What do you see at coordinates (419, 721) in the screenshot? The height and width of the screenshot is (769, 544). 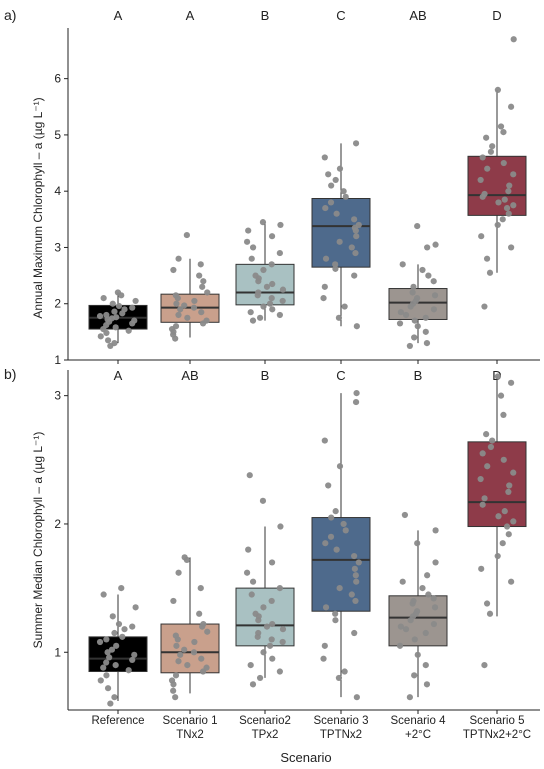 I see `x-tick-label: Scenario 4` at bounding box center [419, 721].